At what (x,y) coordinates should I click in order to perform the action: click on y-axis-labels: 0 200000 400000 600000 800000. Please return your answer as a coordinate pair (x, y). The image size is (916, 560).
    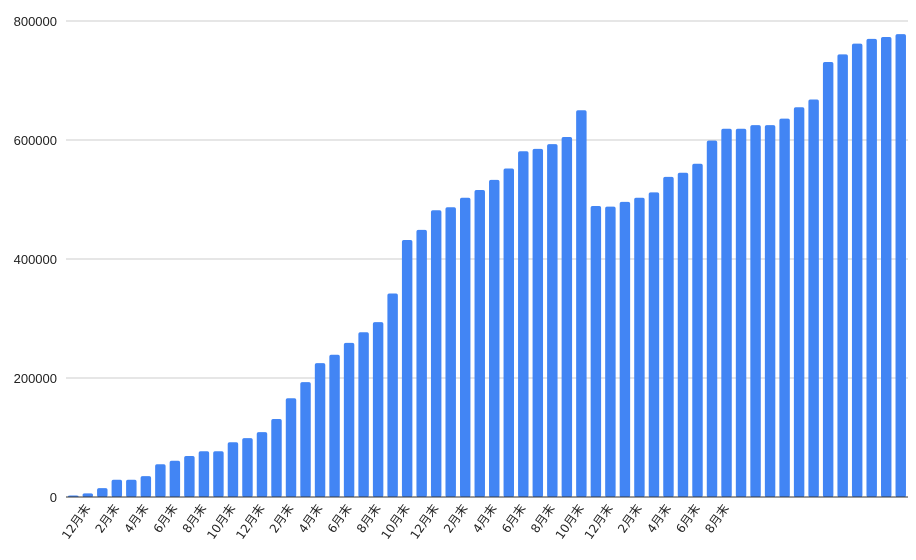
    Looking at the image, I should click on (35, 259).